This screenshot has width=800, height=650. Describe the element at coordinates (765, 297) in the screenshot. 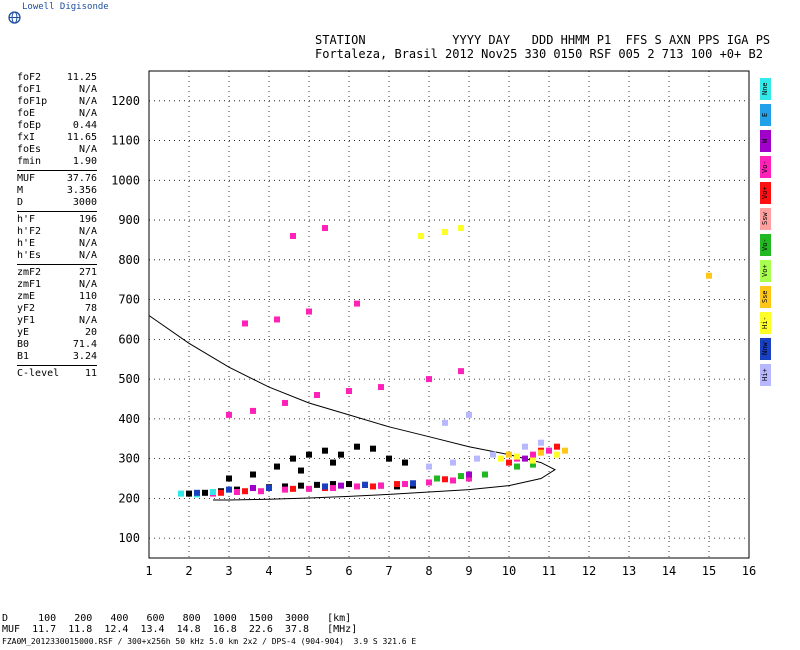

I see `legend-swatch: Sse` at that location.